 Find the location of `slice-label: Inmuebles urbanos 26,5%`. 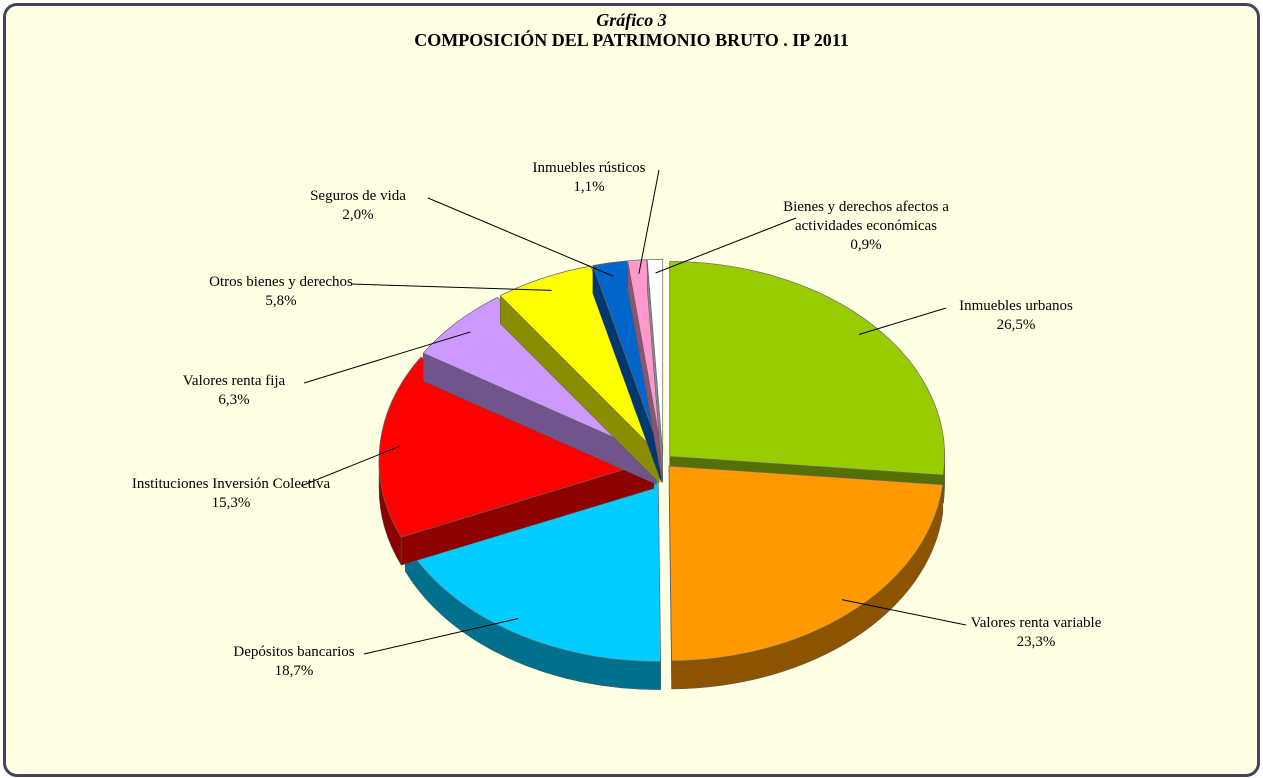

slice-label: Inmuebles urbanos 26,5% is located at coordinates (1016, 316).